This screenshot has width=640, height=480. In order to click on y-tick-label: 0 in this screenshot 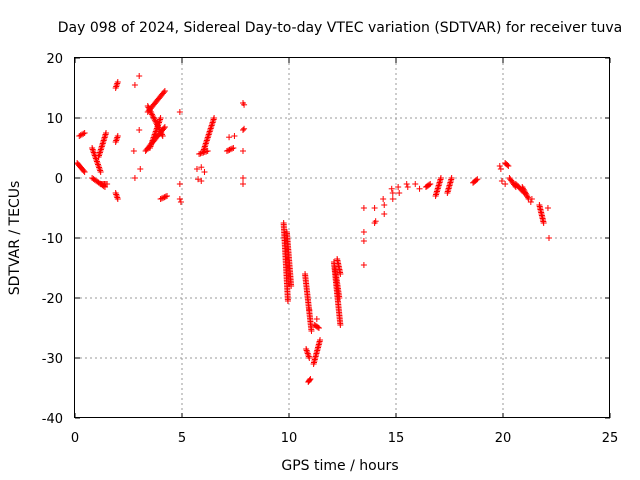, I will do `click(59, 179)`.